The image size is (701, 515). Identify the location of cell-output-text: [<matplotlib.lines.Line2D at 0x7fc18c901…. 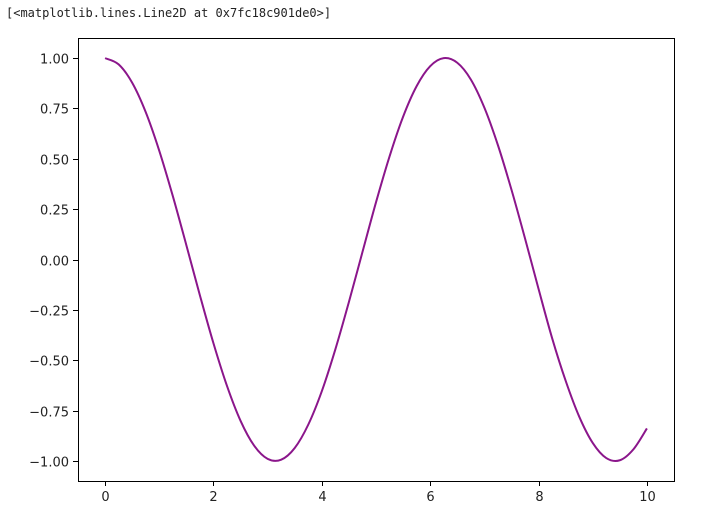
(169, 13).